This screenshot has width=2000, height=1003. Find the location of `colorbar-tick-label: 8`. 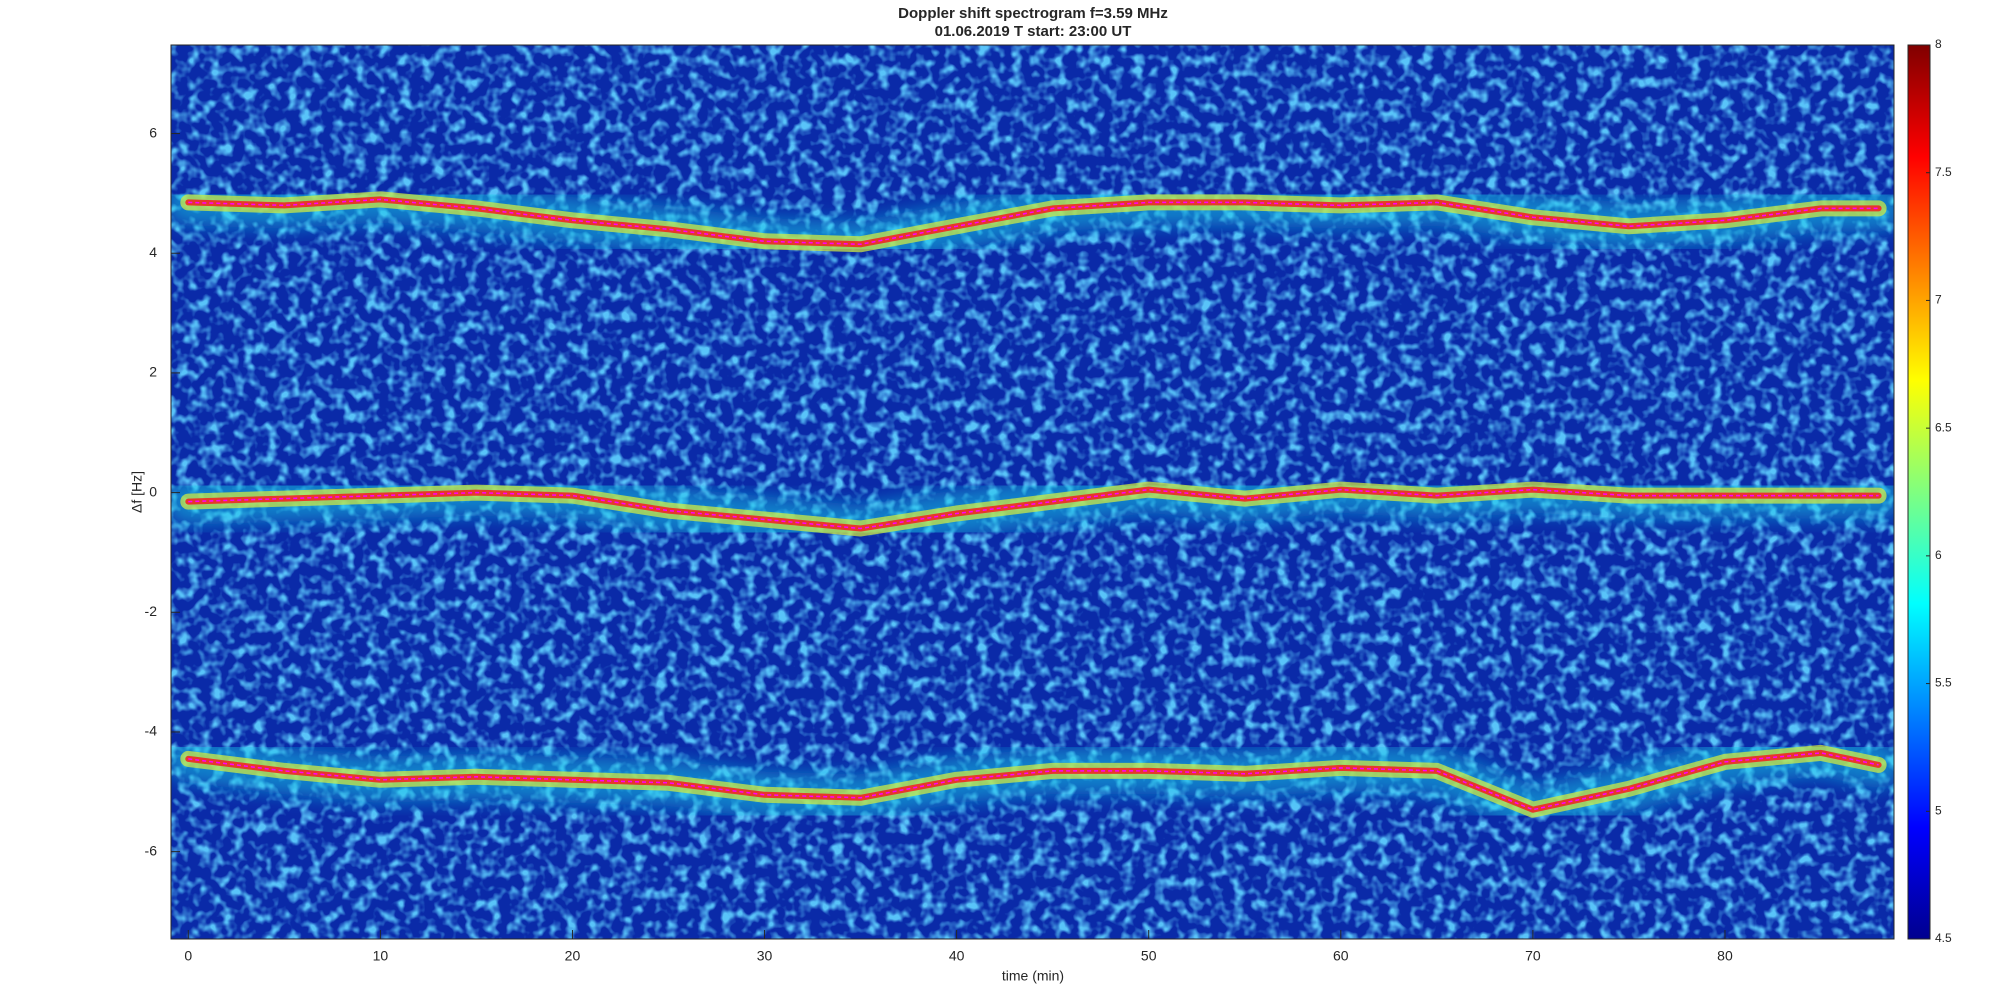

colorbar-tick-label: 8 is located at coordinates (1938, 44).